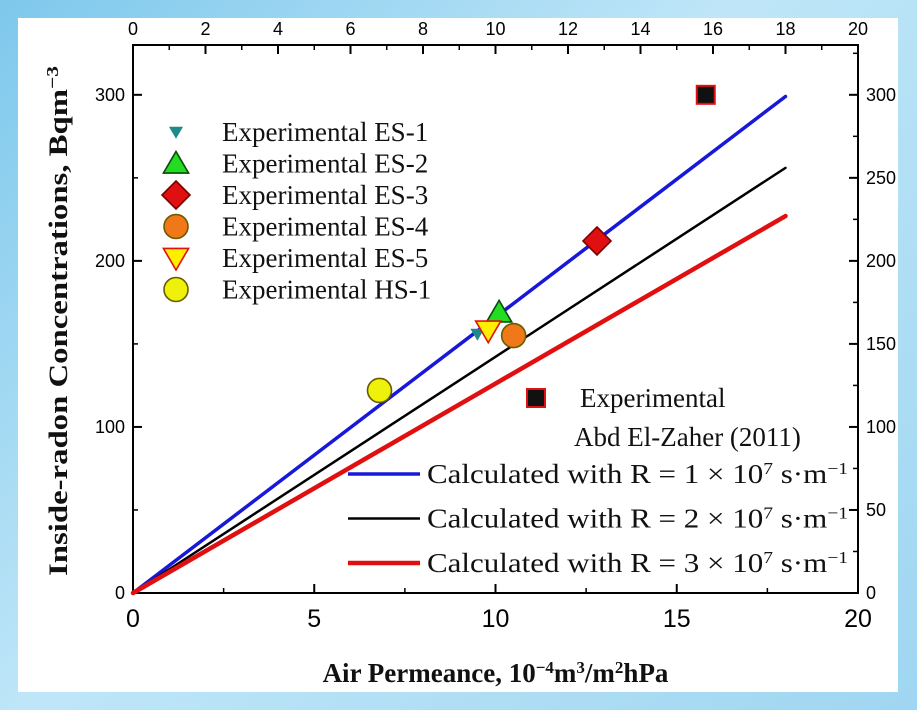 This screenshot has height=710, width=917. I want to click on x-tick-label: 20, so click(858, 619).